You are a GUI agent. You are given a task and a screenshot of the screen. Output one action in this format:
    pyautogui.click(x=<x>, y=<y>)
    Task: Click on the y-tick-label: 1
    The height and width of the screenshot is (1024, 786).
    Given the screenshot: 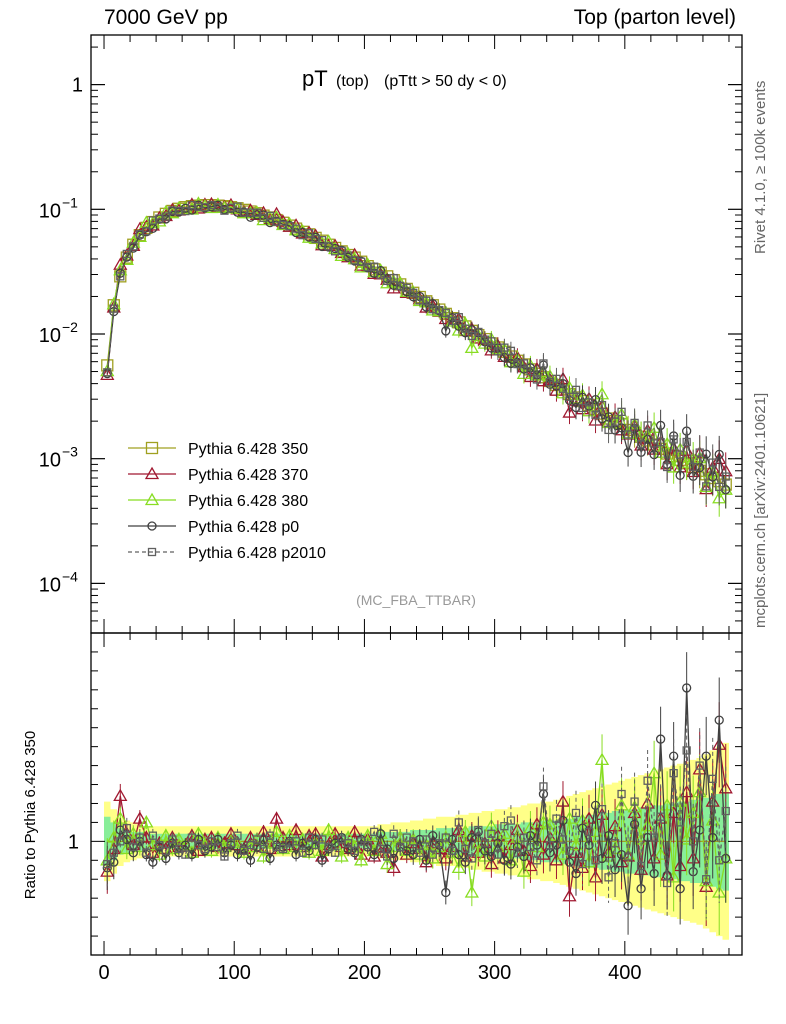 What is the action you would take?
    pyautogui.click(x=77, y=86)
    